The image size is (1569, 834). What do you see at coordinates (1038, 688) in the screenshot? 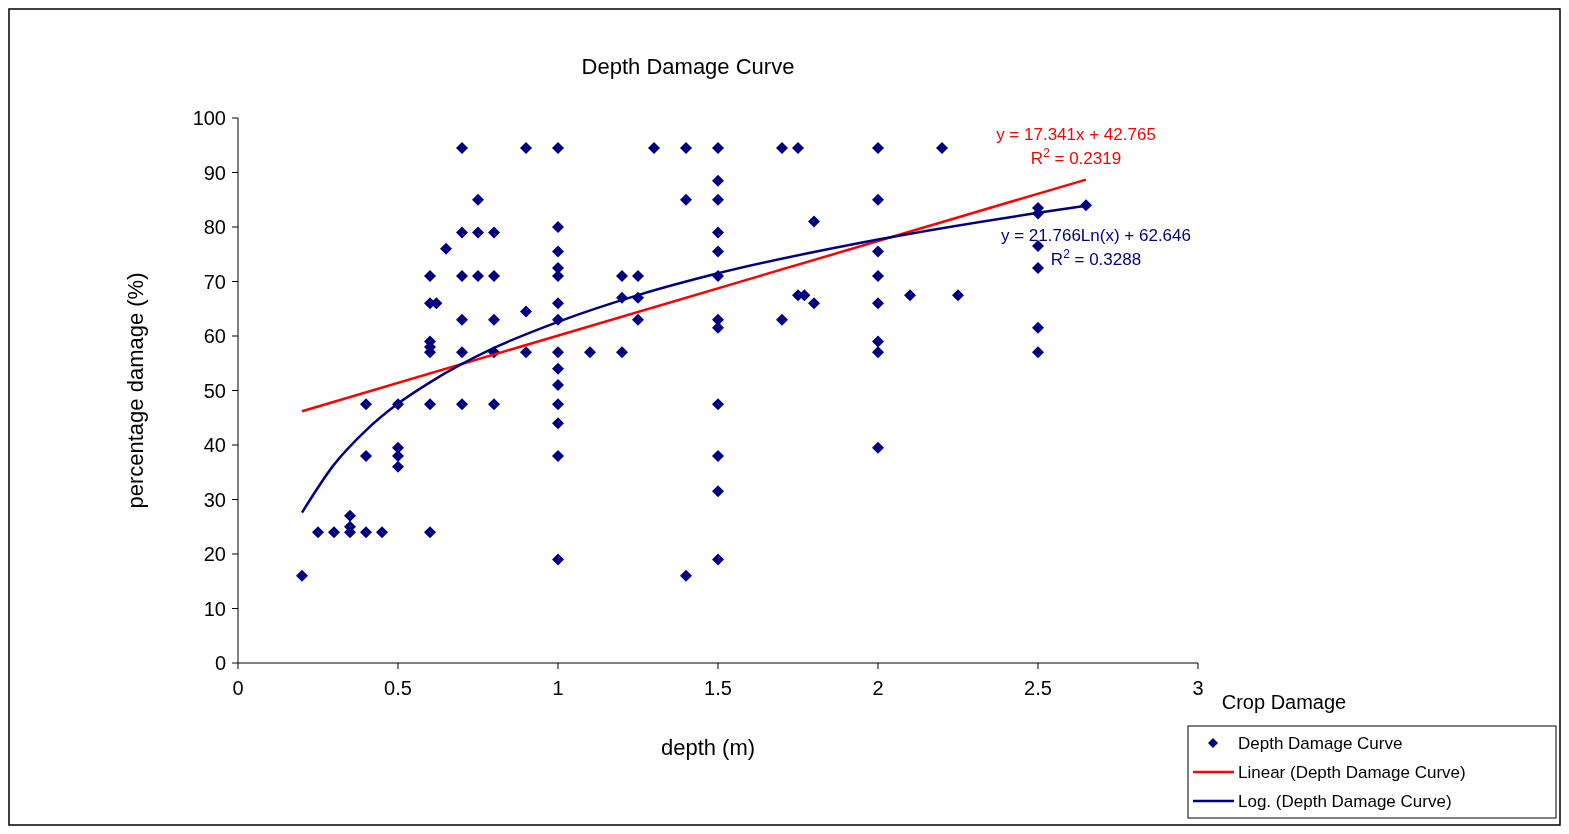
I see `x-tick-label: 2.5` at bounding box center [1038, 688].